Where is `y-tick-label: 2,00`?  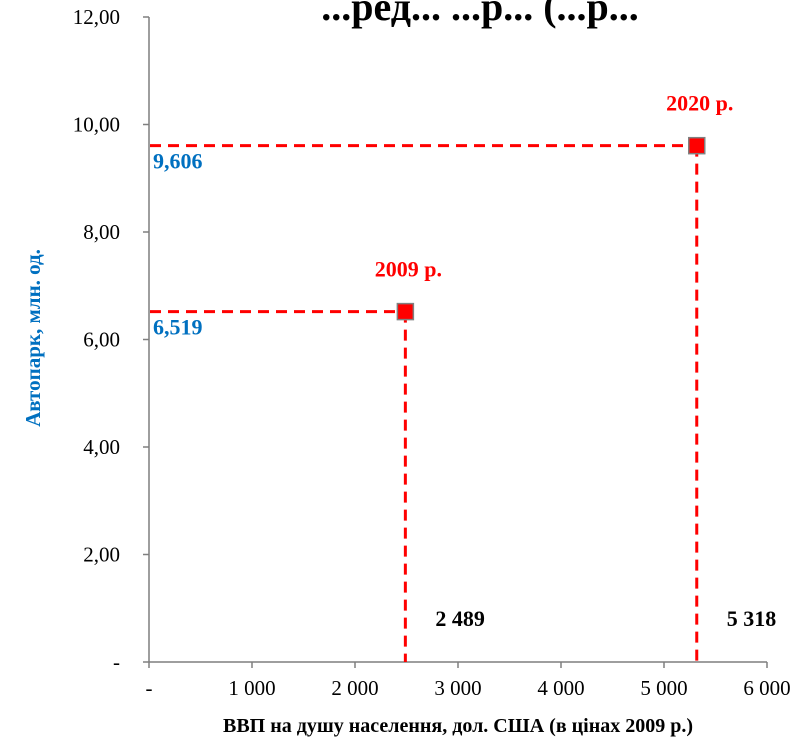 y-tick-label: 2,00 is located at coordinates (101, 555).